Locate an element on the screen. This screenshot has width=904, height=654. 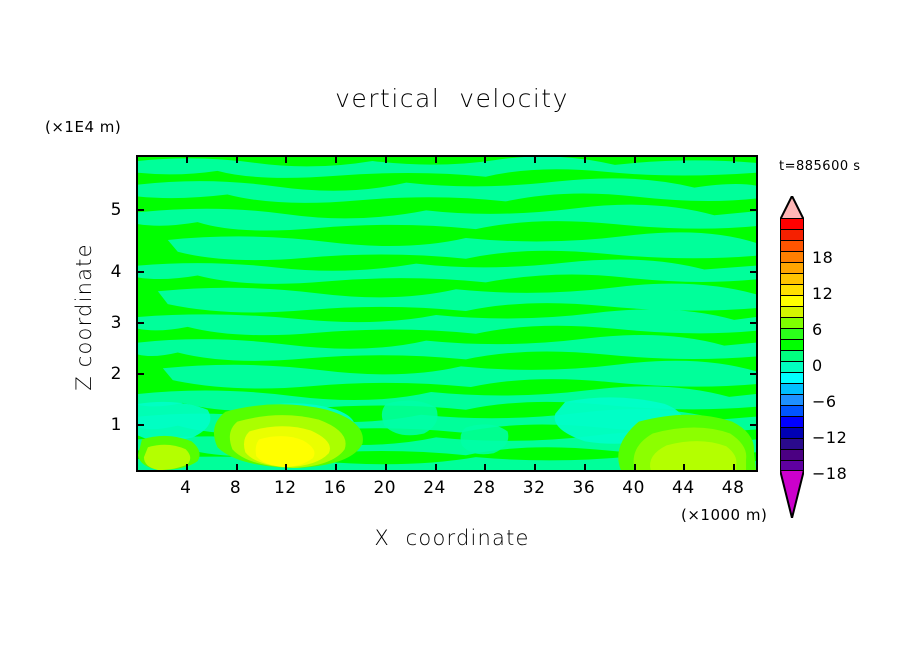
x-tick-label-48: 48 is located at coordinates (733, 488).